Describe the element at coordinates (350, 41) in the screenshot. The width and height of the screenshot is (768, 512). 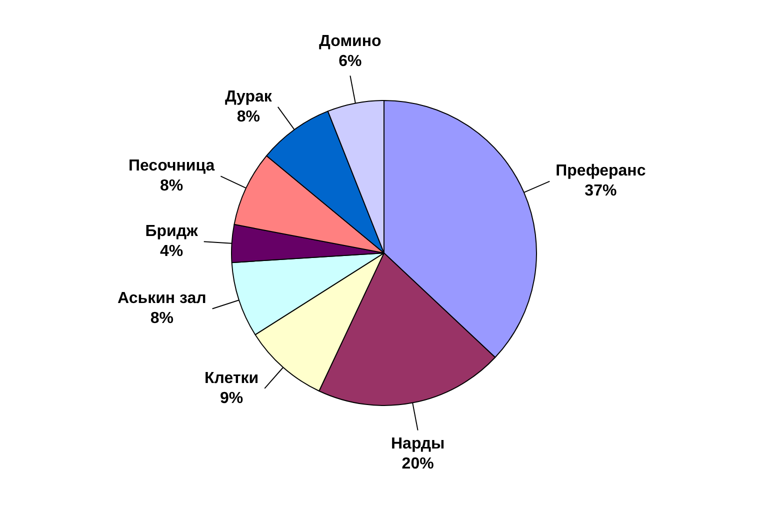
I see `slice-label: Домино` at that location.